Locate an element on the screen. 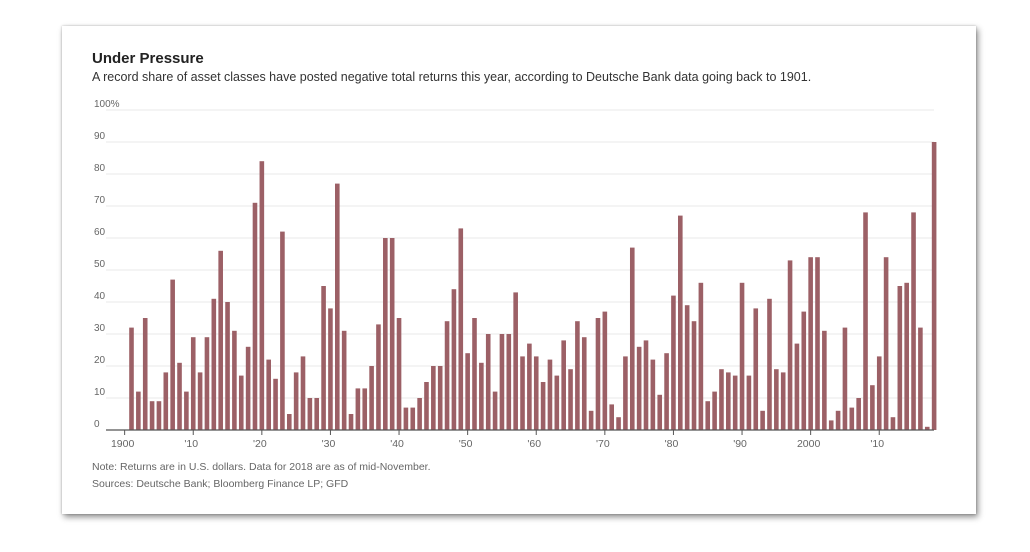  y-tick-label: 80 is located at coordinates (100, 168).